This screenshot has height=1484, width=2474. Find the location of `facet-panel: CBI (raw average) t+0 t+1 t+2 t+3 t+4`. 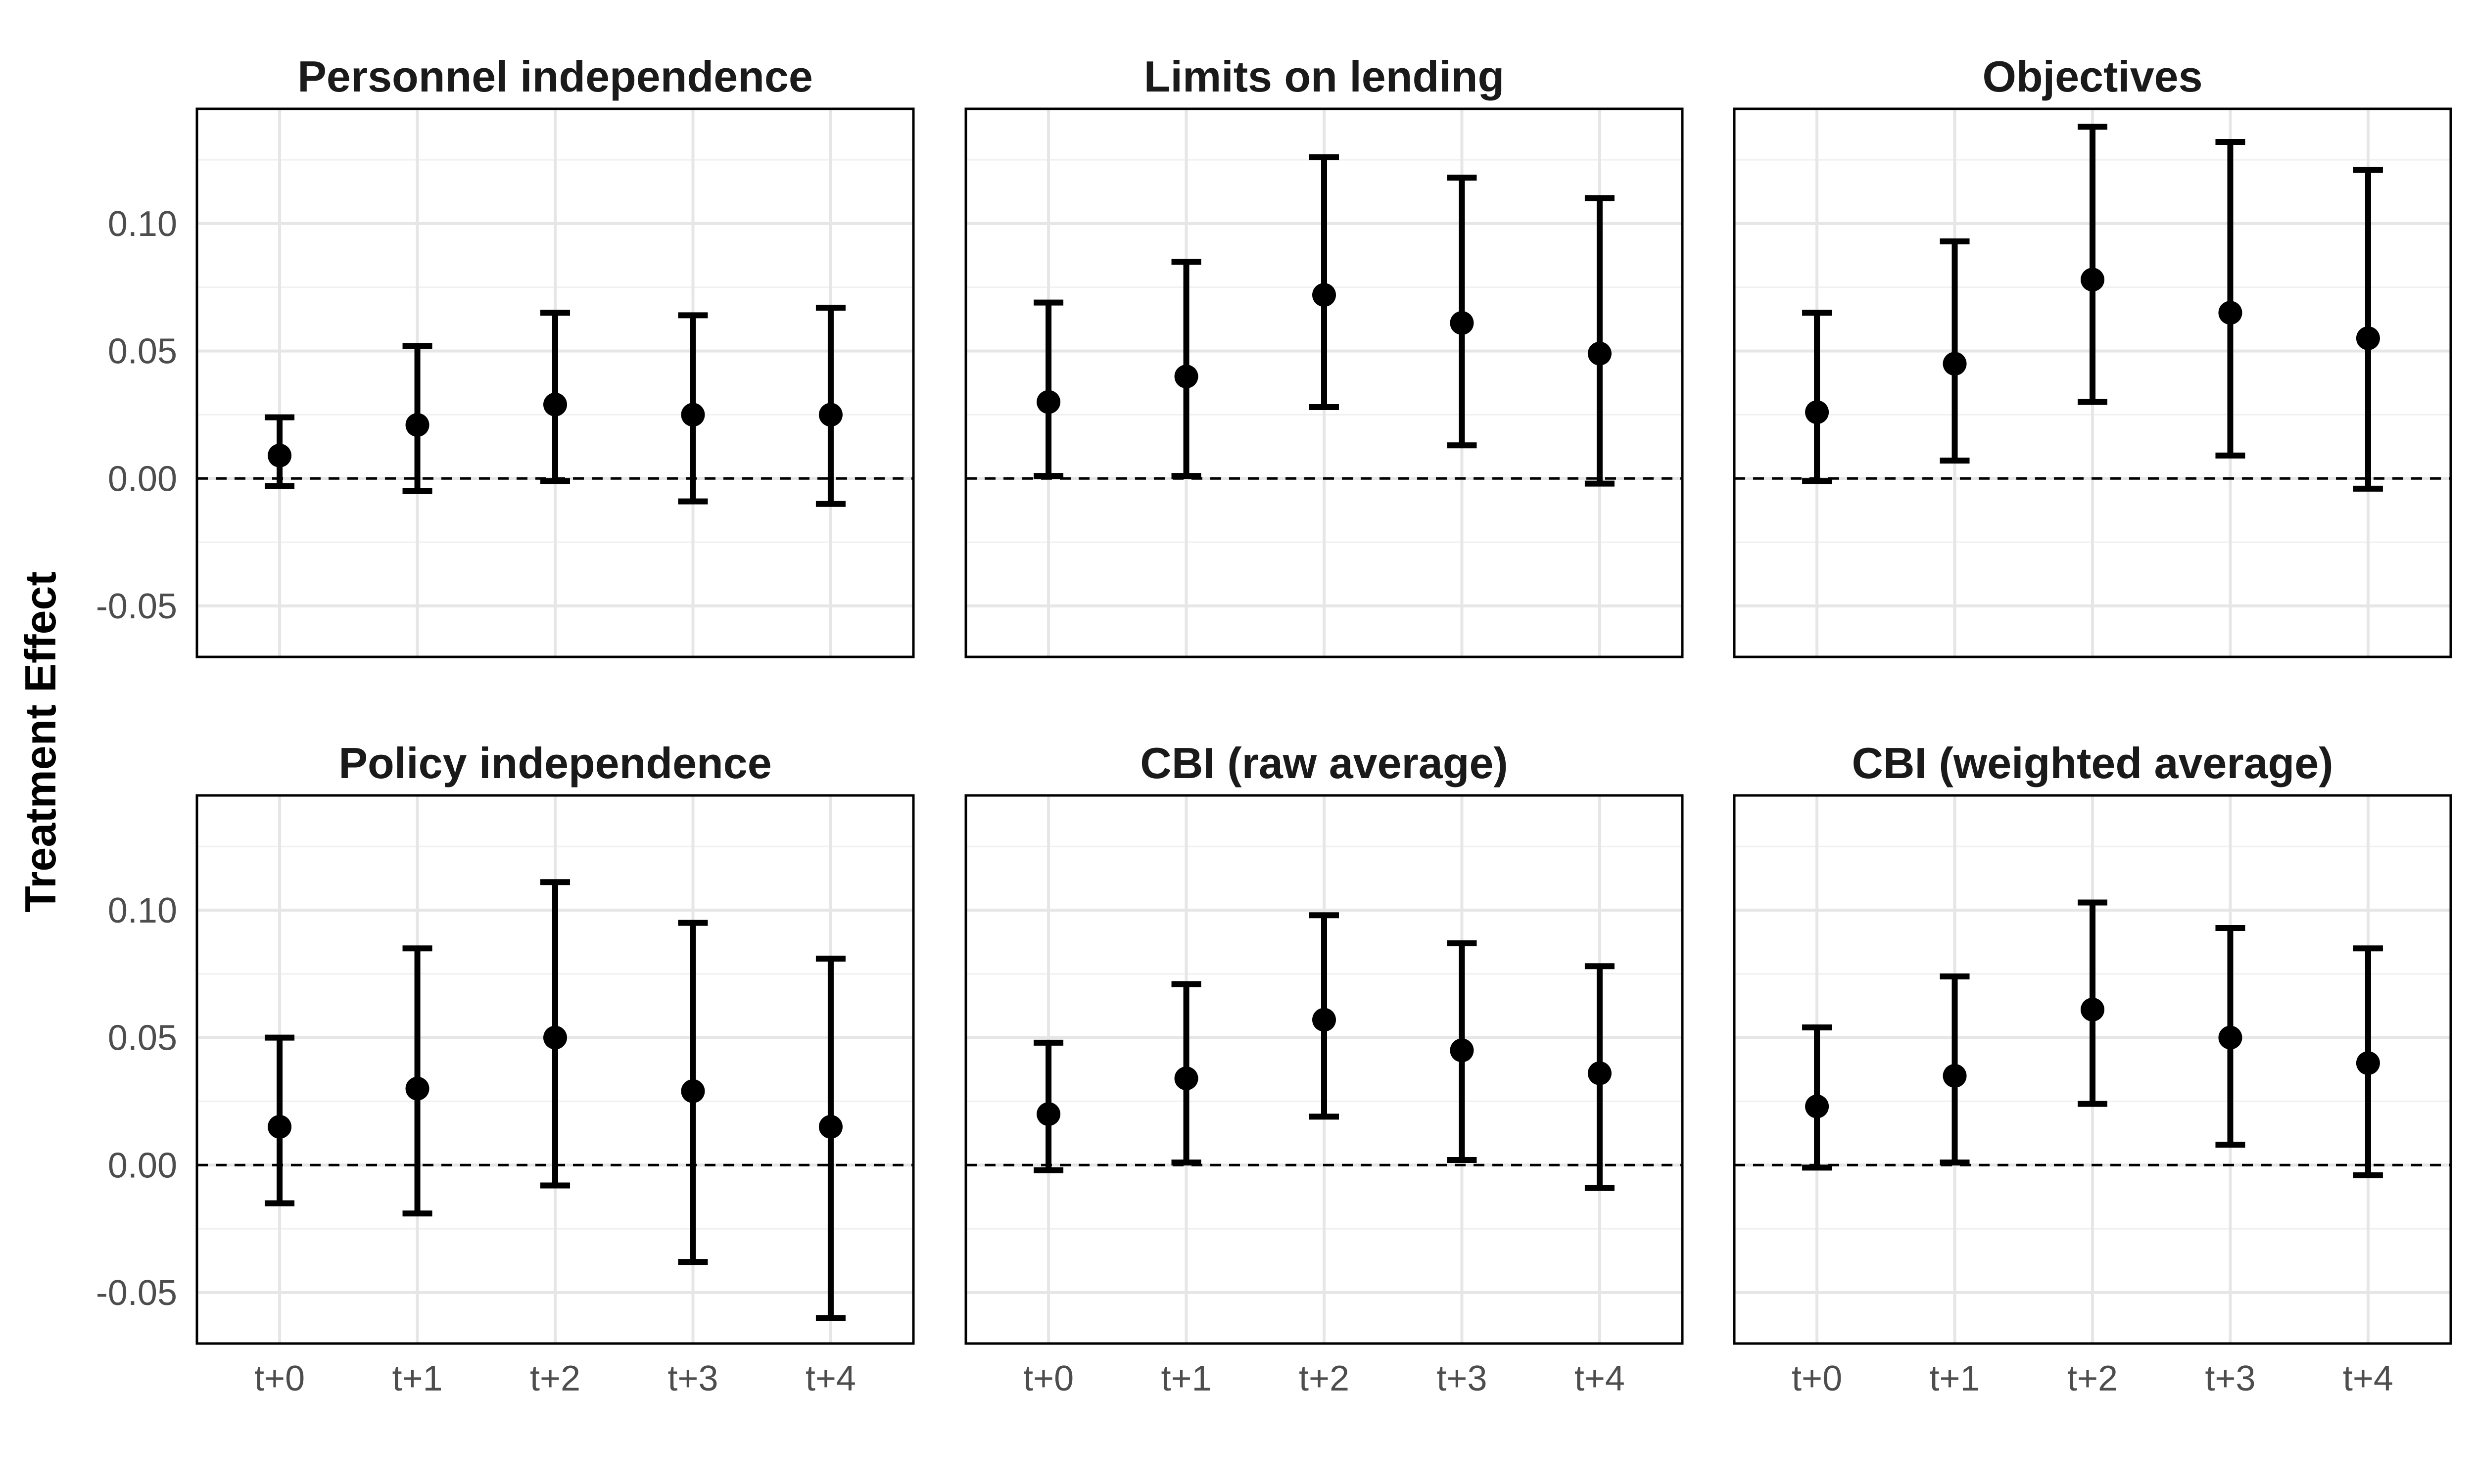

facet-panel: CBI (raw average) t+0 t+1 t+2 t+3 t+4 is located at coordinates (1324, 1068).